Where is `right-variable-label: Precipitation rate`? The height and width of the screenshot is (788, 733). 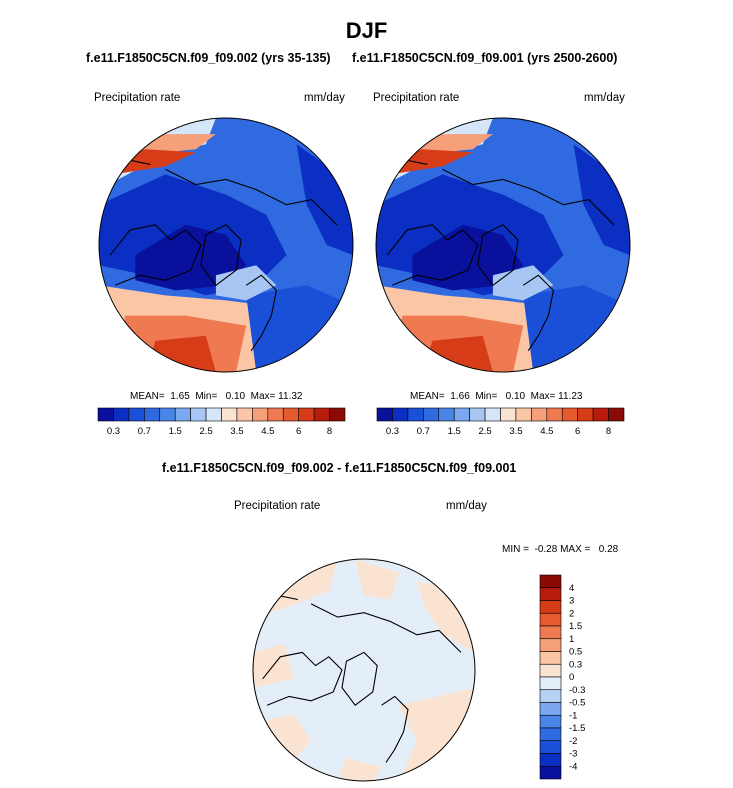
right-variable-label: Precipitation rate is located at coordinates (416, 98).